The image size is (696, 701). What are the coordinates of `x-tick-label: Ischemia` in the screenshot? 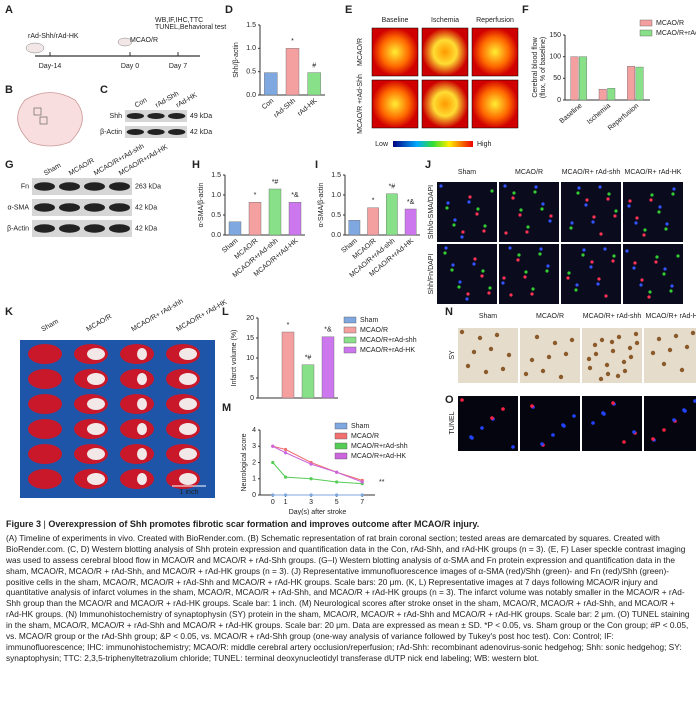 It's located at (599, 114).